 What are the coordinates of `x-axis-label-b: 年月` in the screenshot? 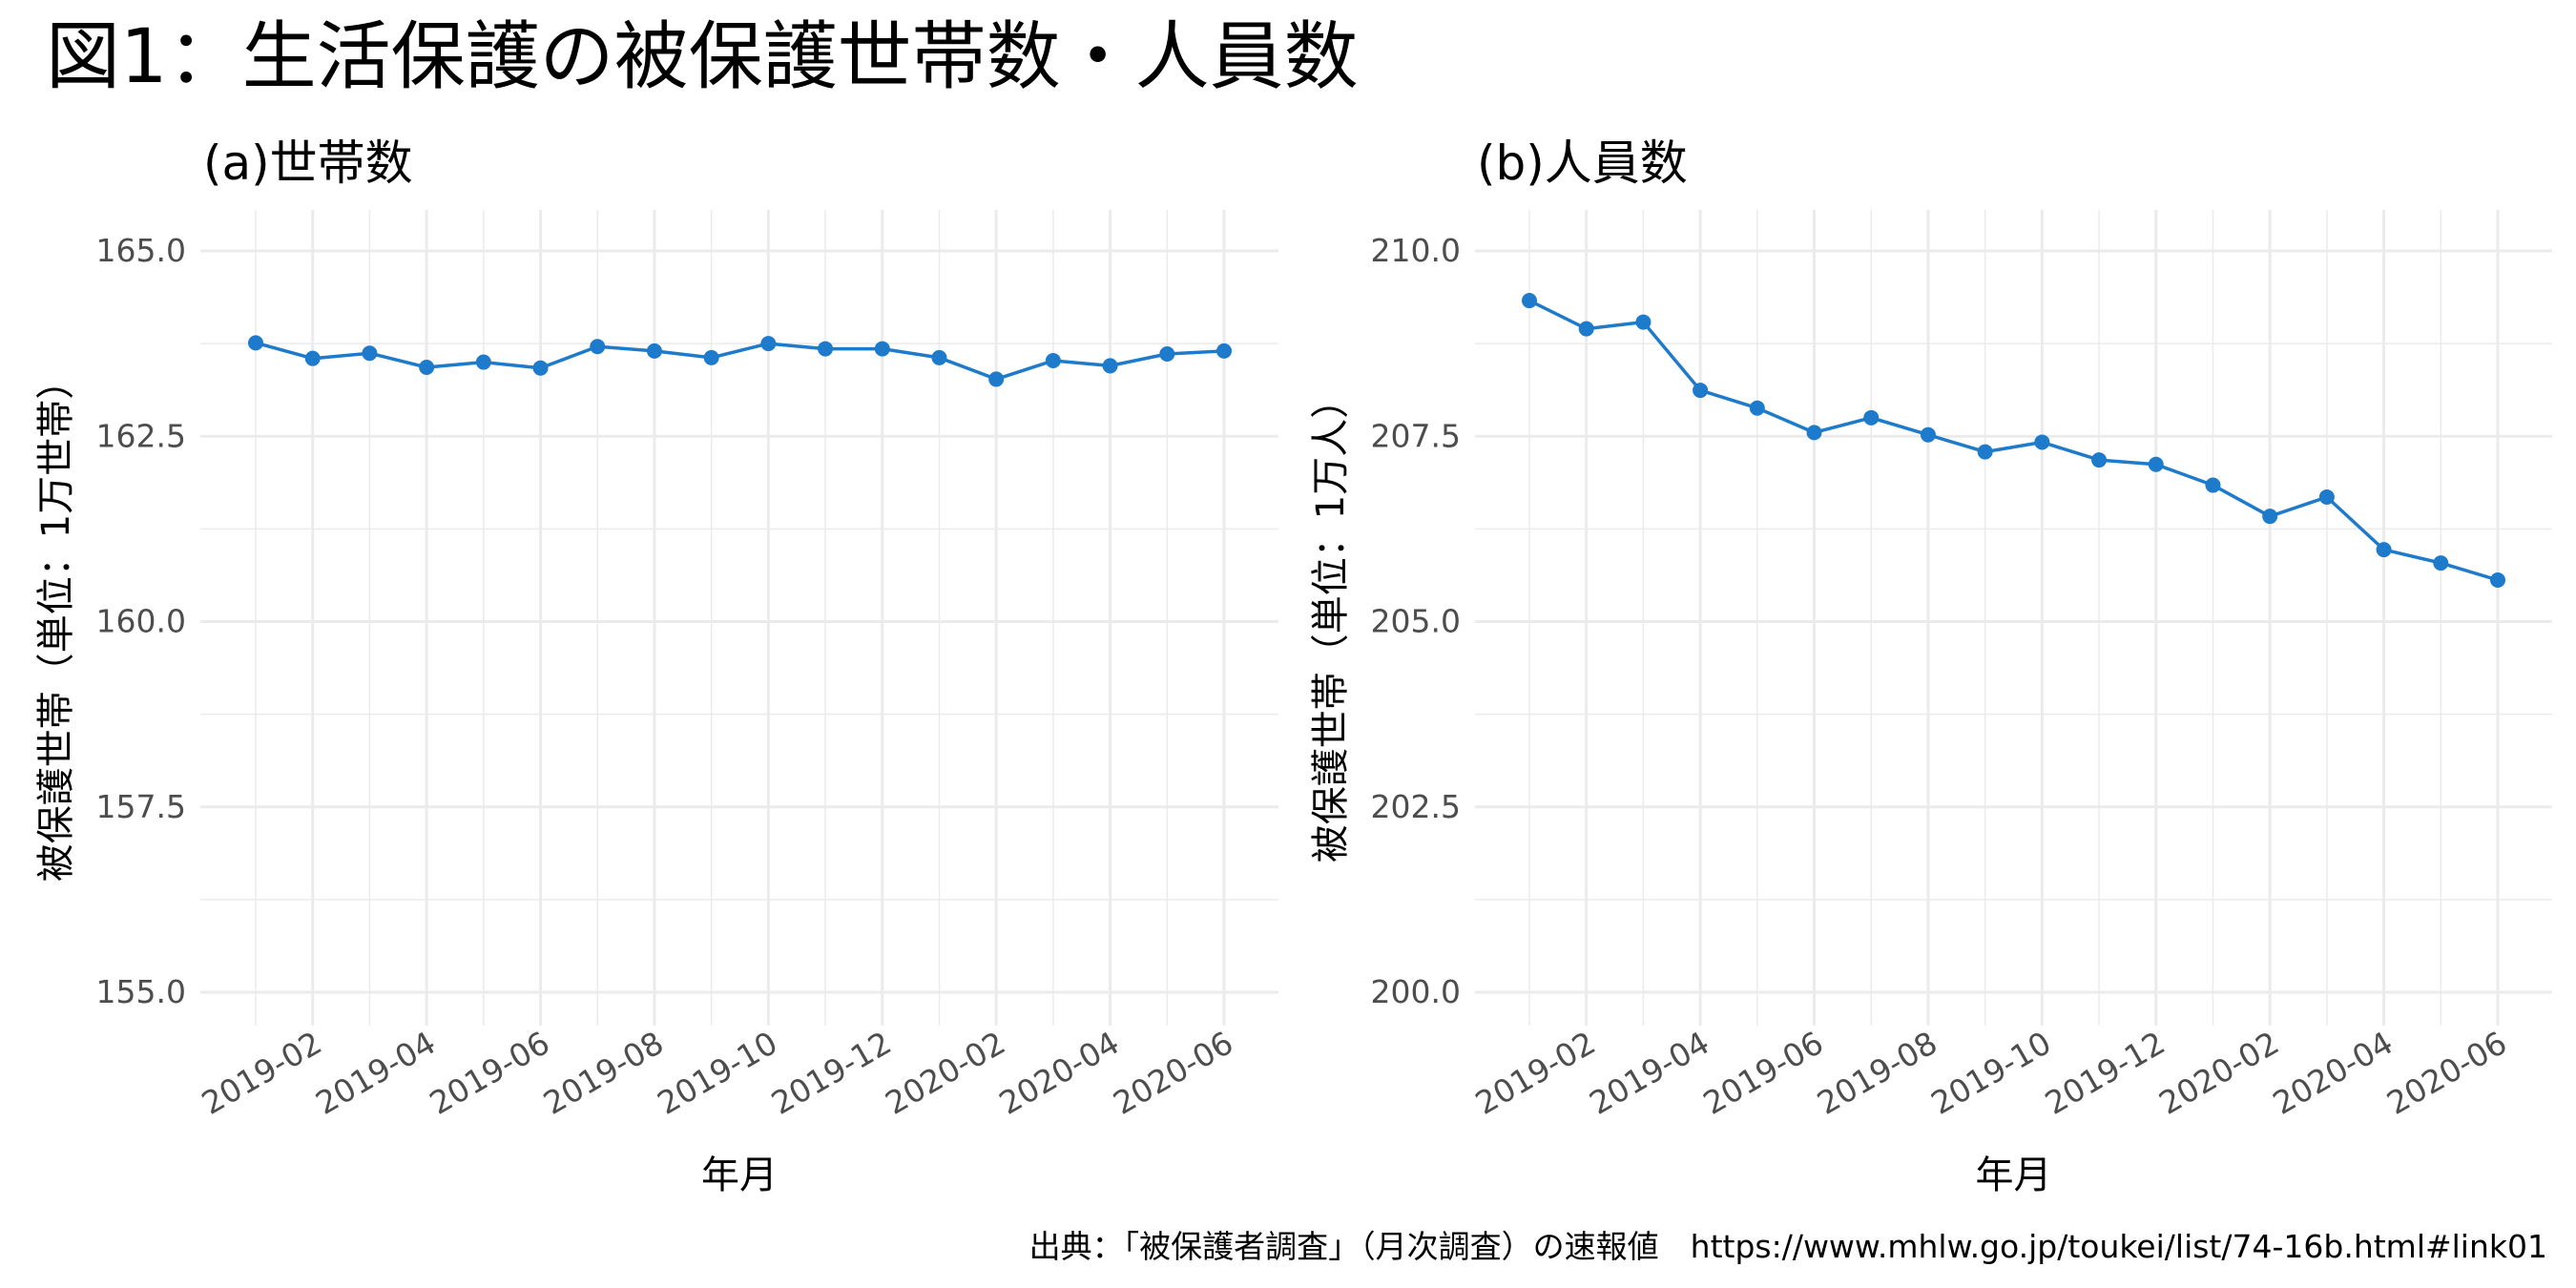 It's located at (2014, 1175).